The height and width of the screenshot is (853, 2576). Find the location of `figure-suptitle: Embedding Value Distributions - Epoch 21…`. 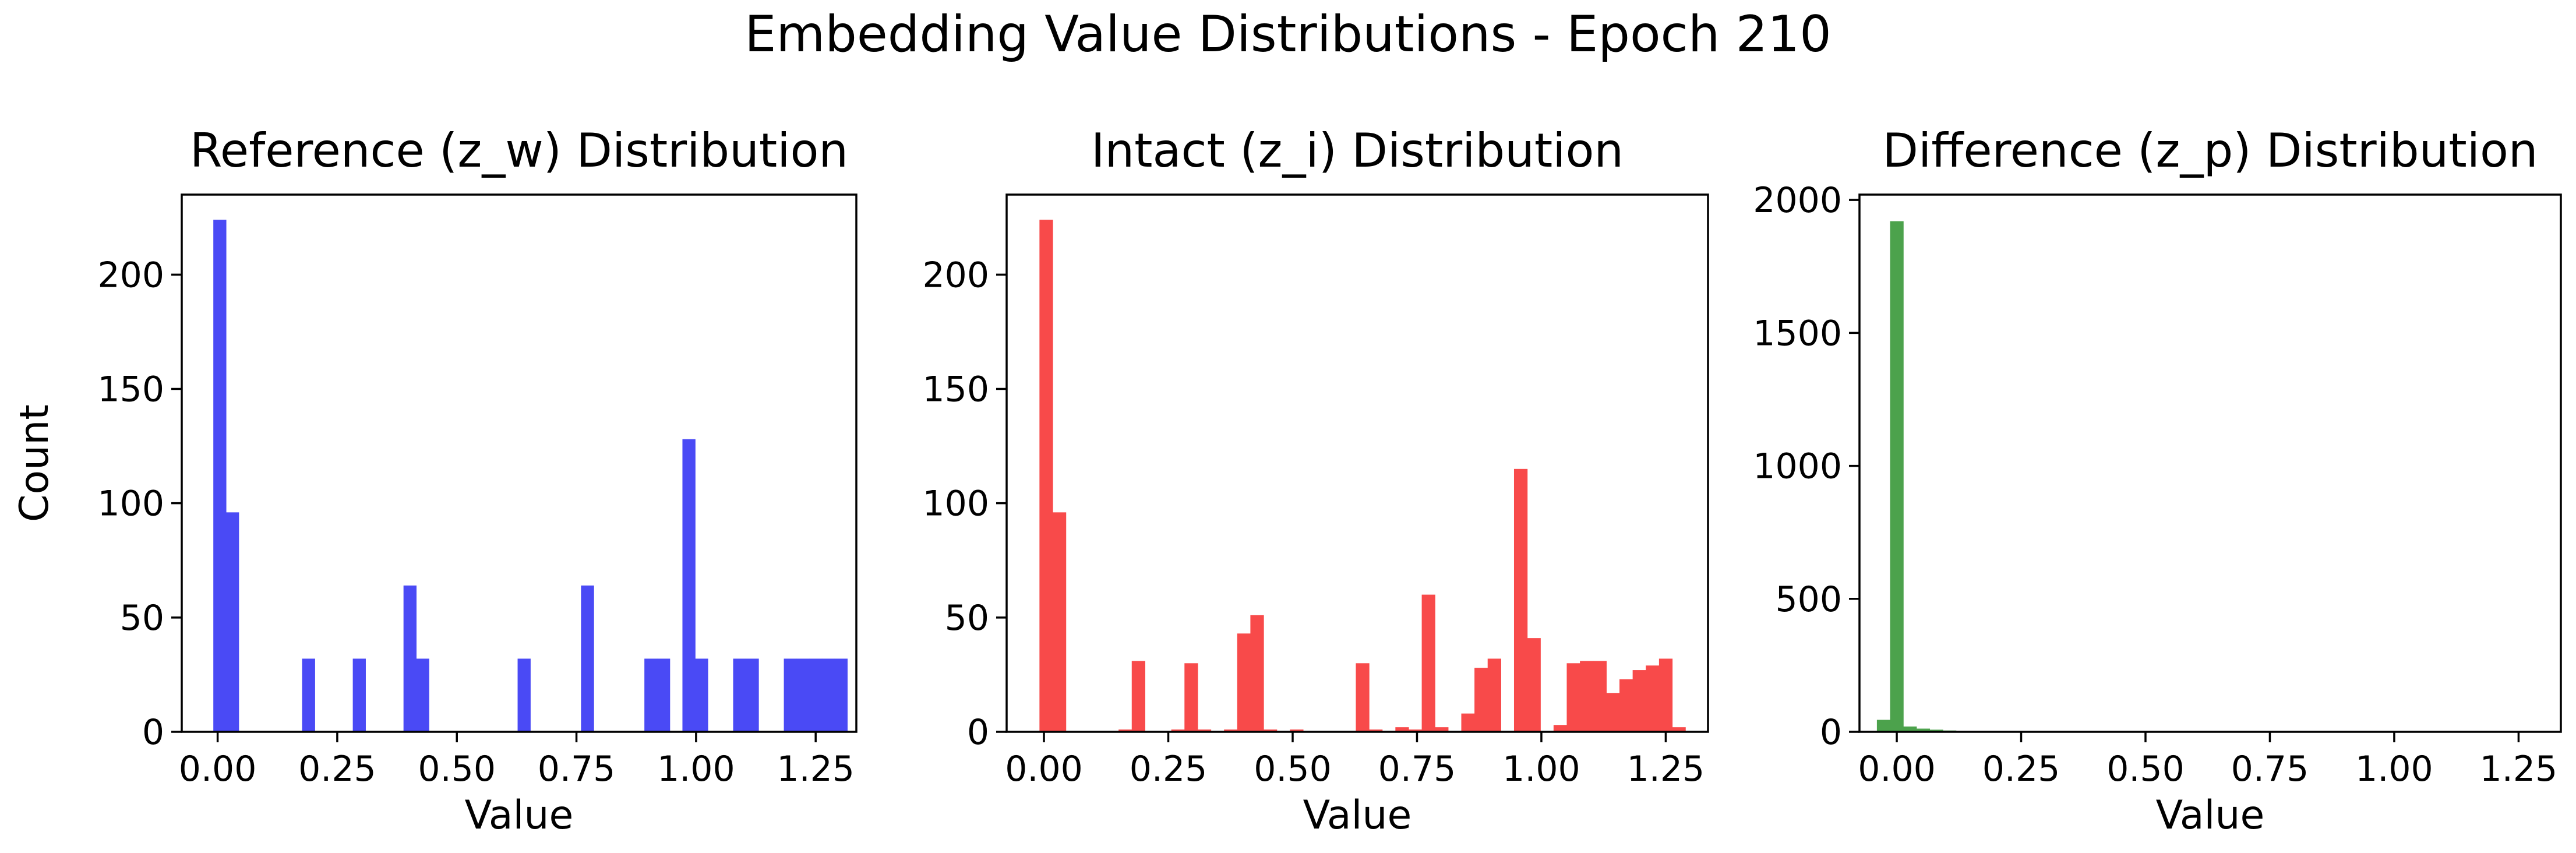

figure-suptitle: Embedding Value Distributions - Epoch 21… is located at coordinates (1288, 35).